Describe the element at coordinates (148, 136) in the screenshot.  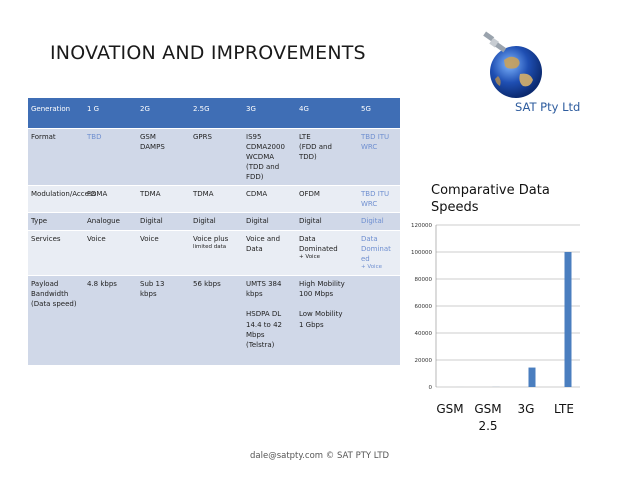
I see `cell-line: GSM` at that location.